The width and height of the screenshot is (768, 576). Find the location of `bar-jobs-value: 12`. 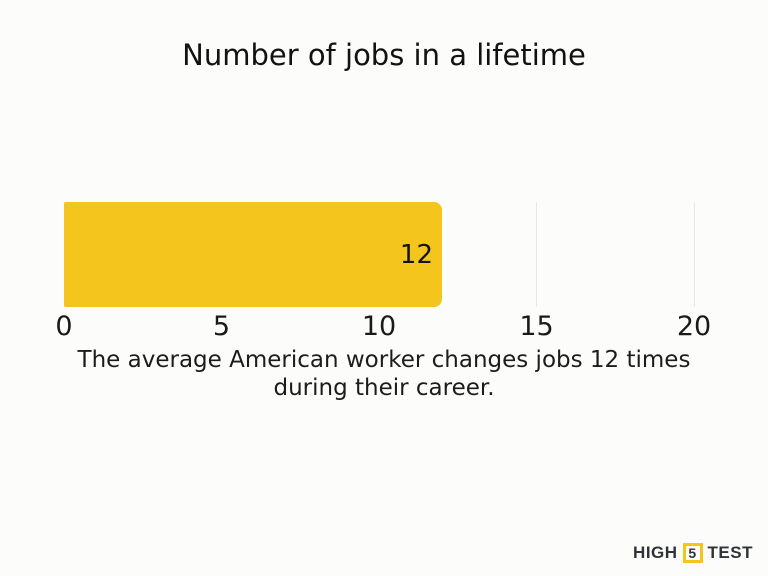

bar-jobs-value: 12 is located at coordinates (253, 254).